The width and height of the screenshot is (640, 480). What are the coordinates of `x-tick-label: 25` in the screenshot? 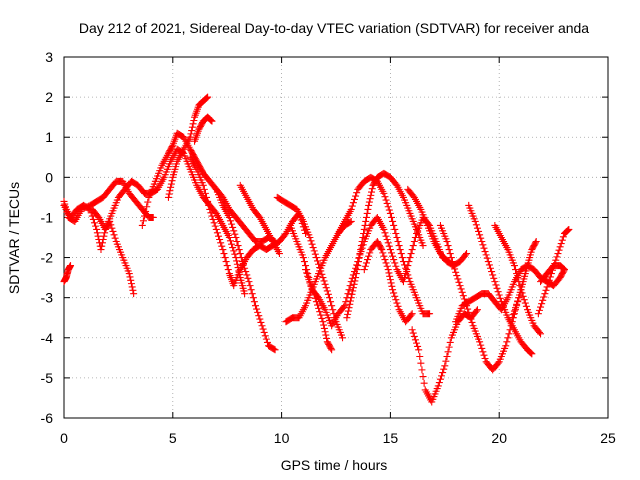 It's located at (608, 438).